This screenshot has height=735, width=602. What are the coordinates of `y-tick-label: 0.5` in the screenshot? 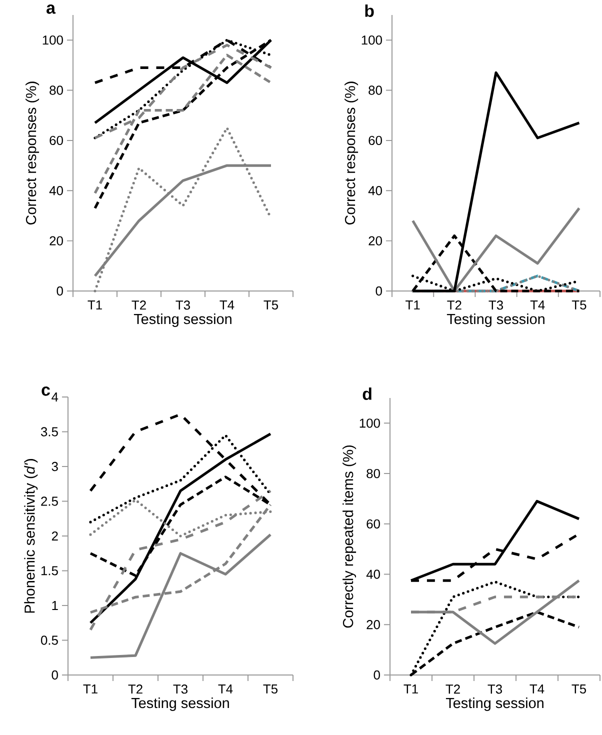 It's located at (49, 640).